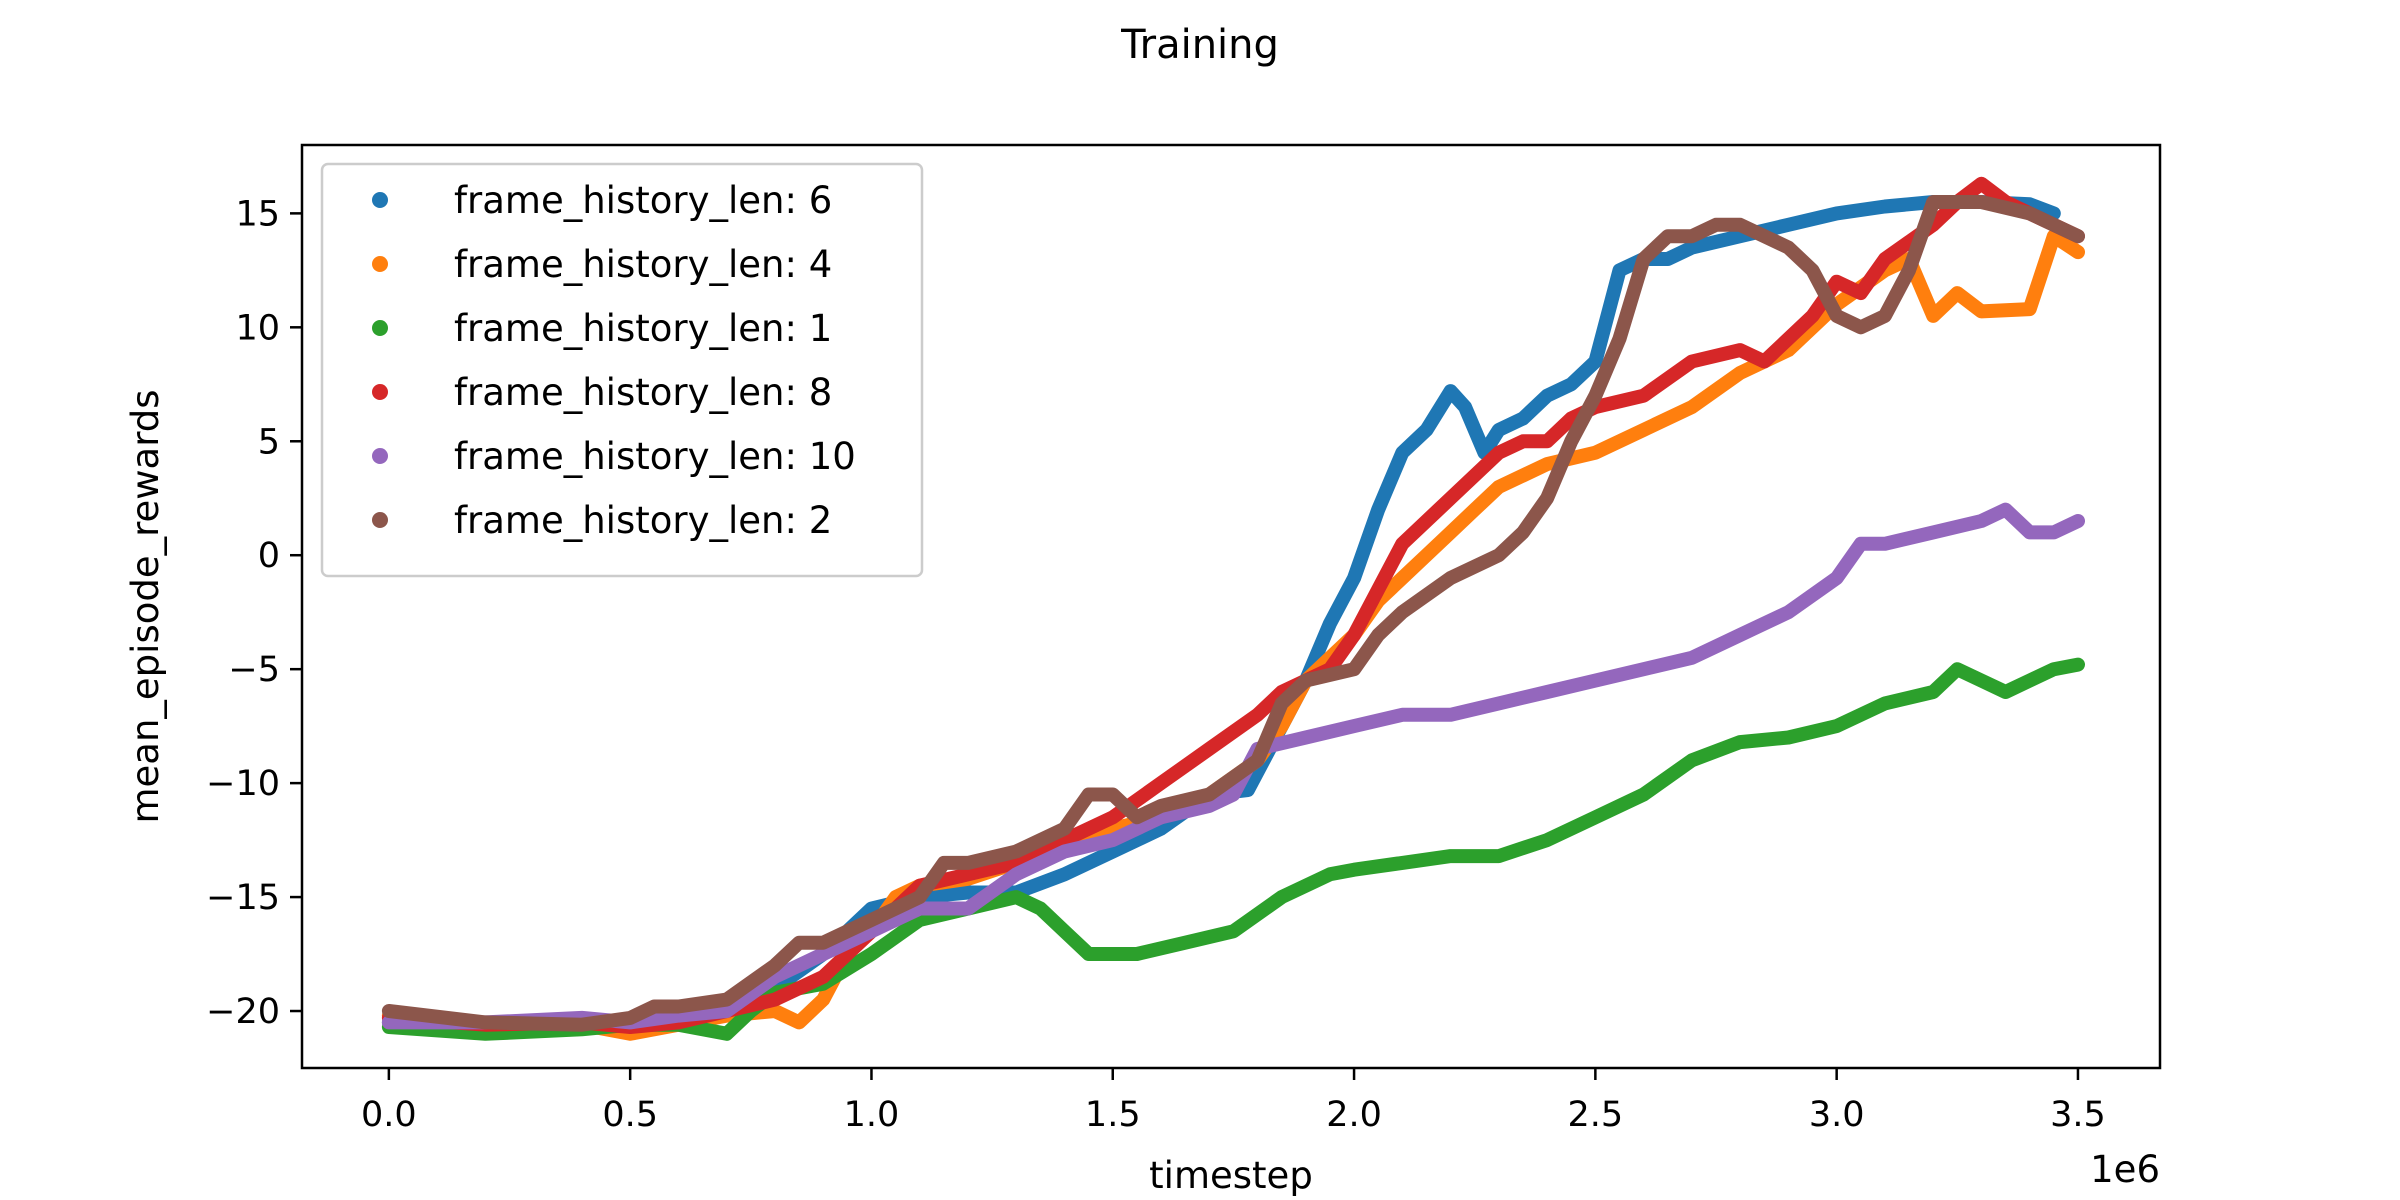 The image size is (2400, 1200). Describe the element at coordinates (1837, 1115) in the screenshot. I see `x-tick-label: 3.0` at that location.